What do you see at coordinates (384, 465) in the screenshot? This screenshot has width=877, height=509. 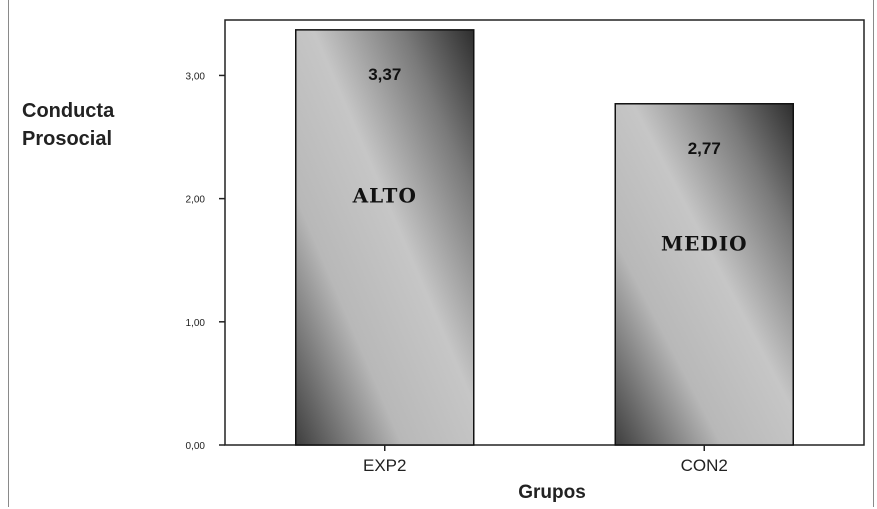 I see `x-tick-label: EXP2` at bounding box center [384, 465].